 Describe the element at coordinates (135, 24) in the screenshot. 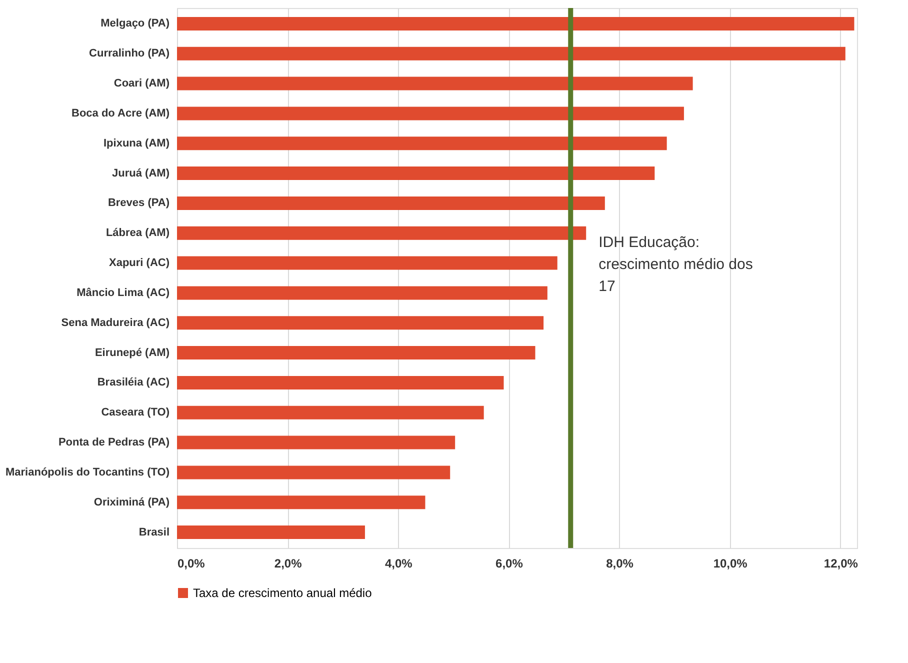

I see `y-tick-label: Melgaço (PA)` at that location.